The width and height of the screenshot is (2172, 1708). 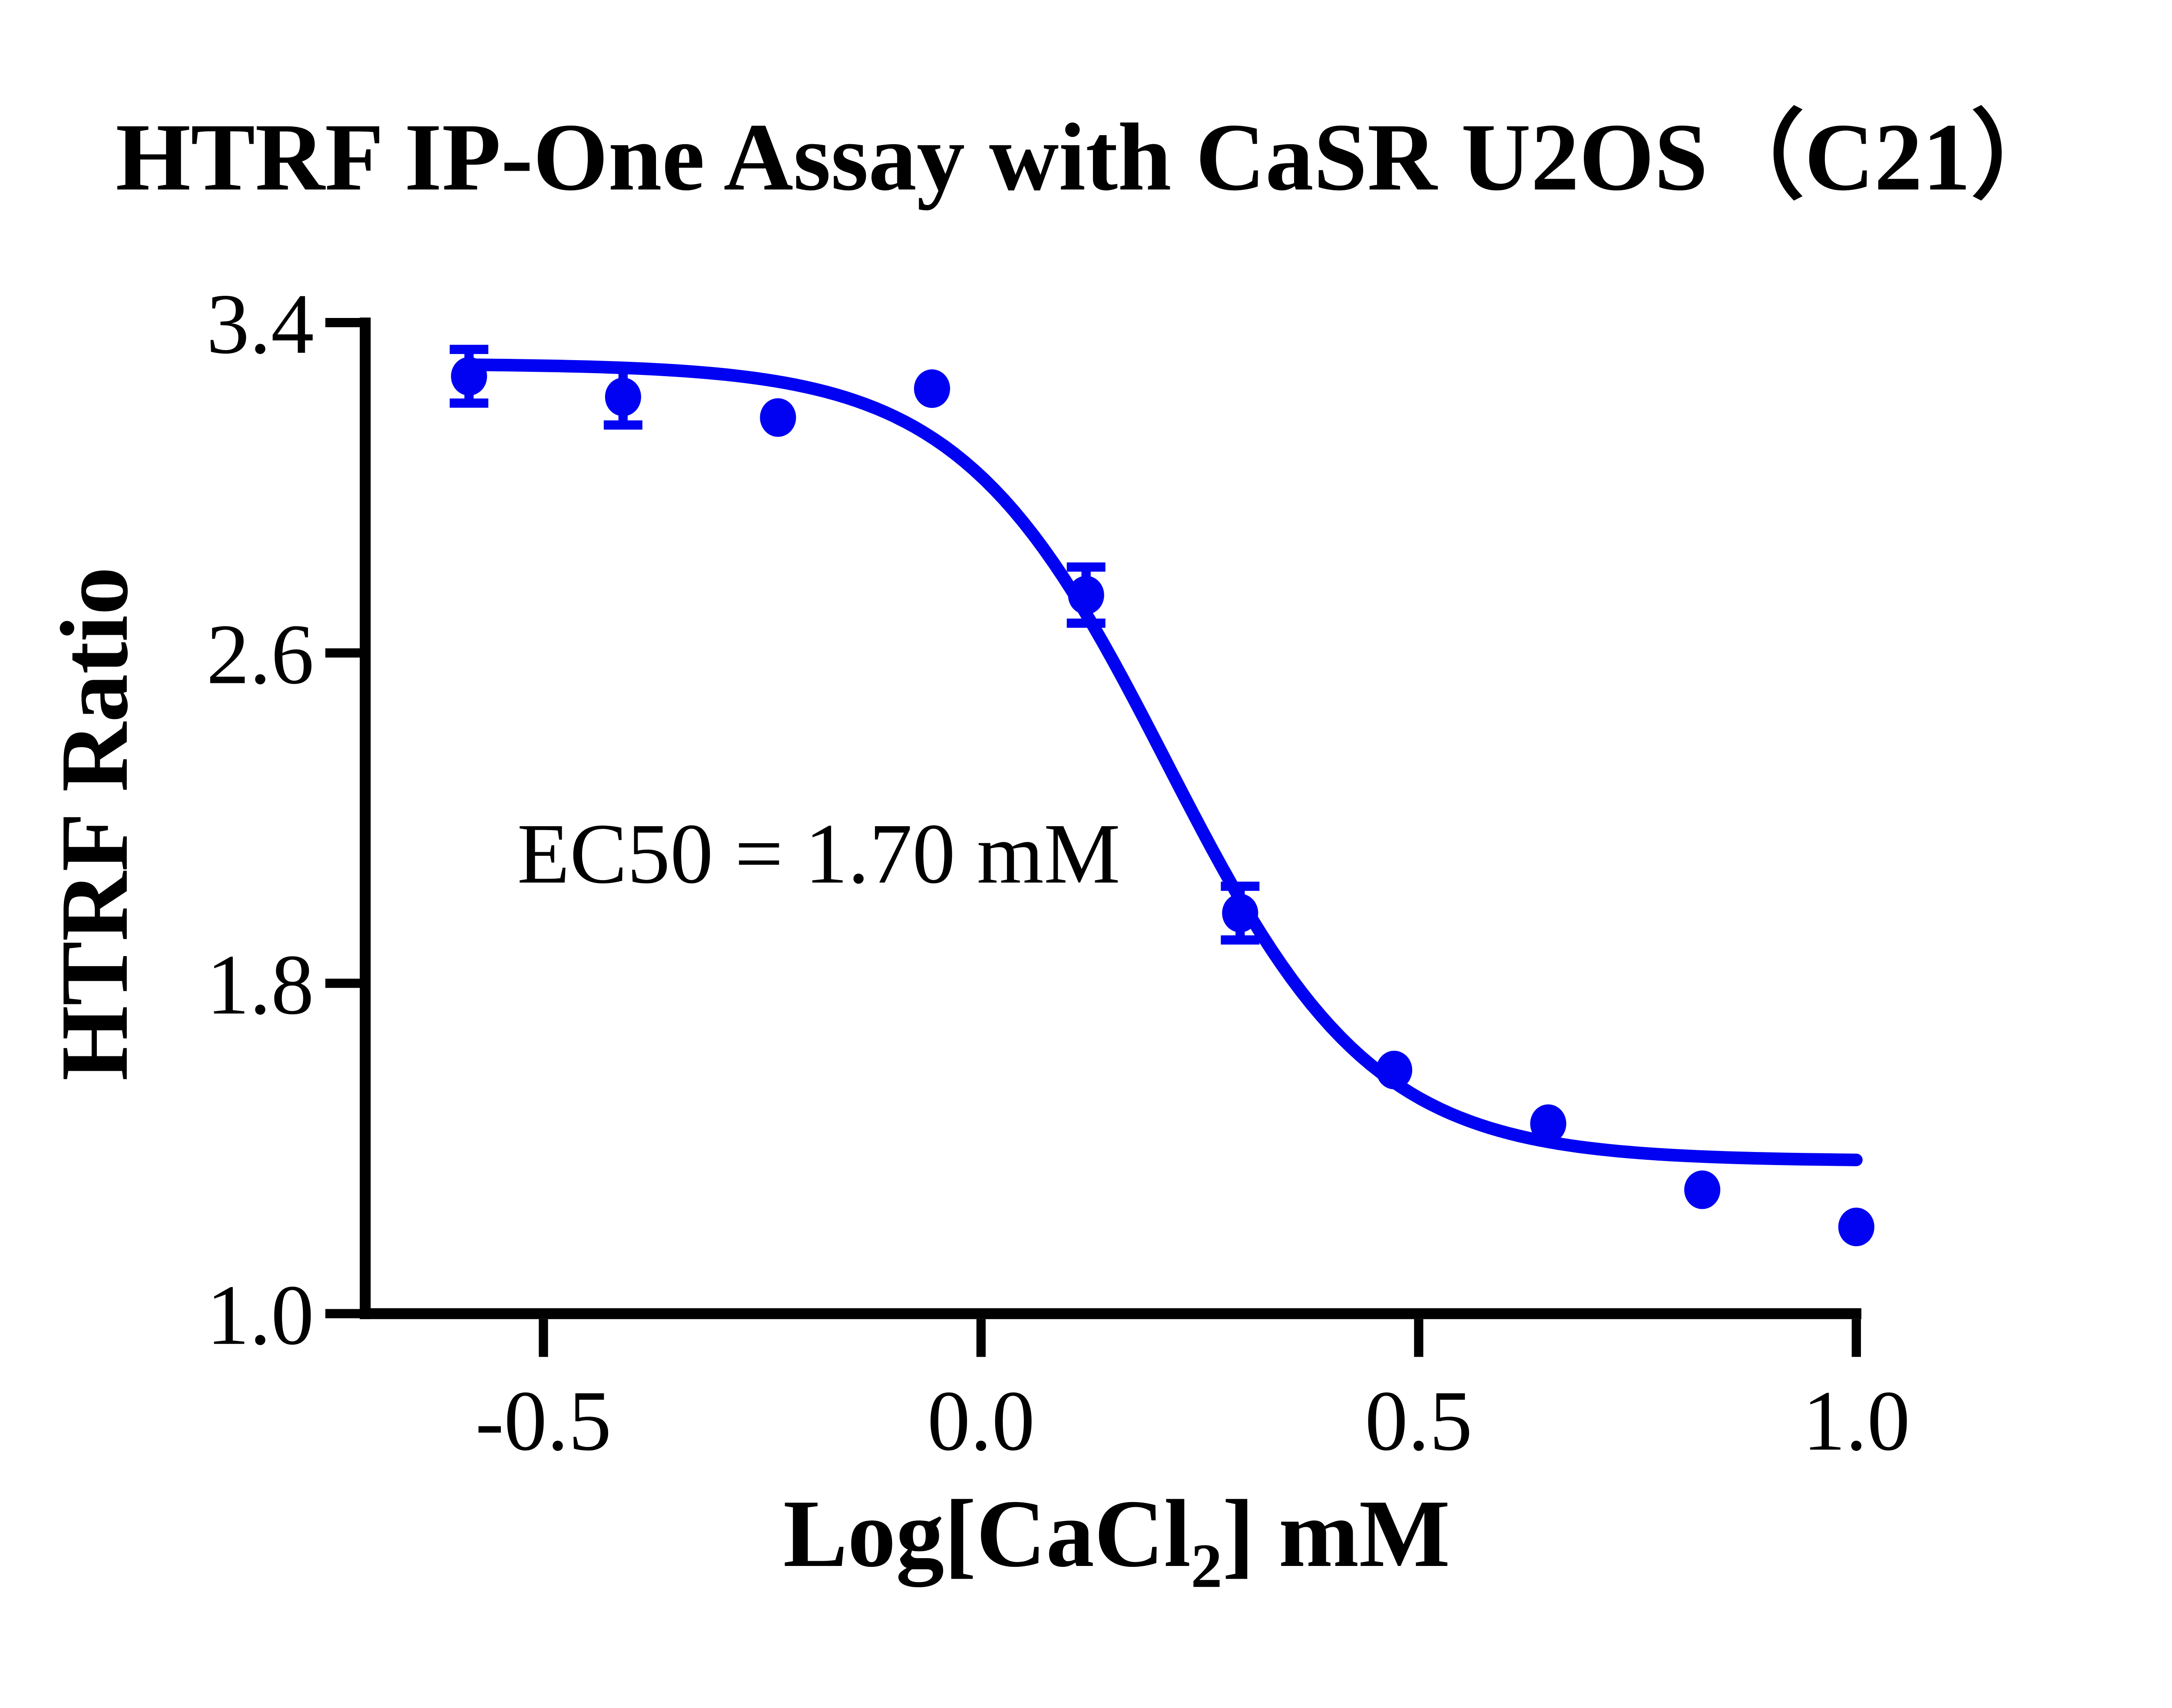 I want to click on chart-title: HTRF IP-One Assay with CaSR U2OS（C21）, so click(x=1091, y=157).